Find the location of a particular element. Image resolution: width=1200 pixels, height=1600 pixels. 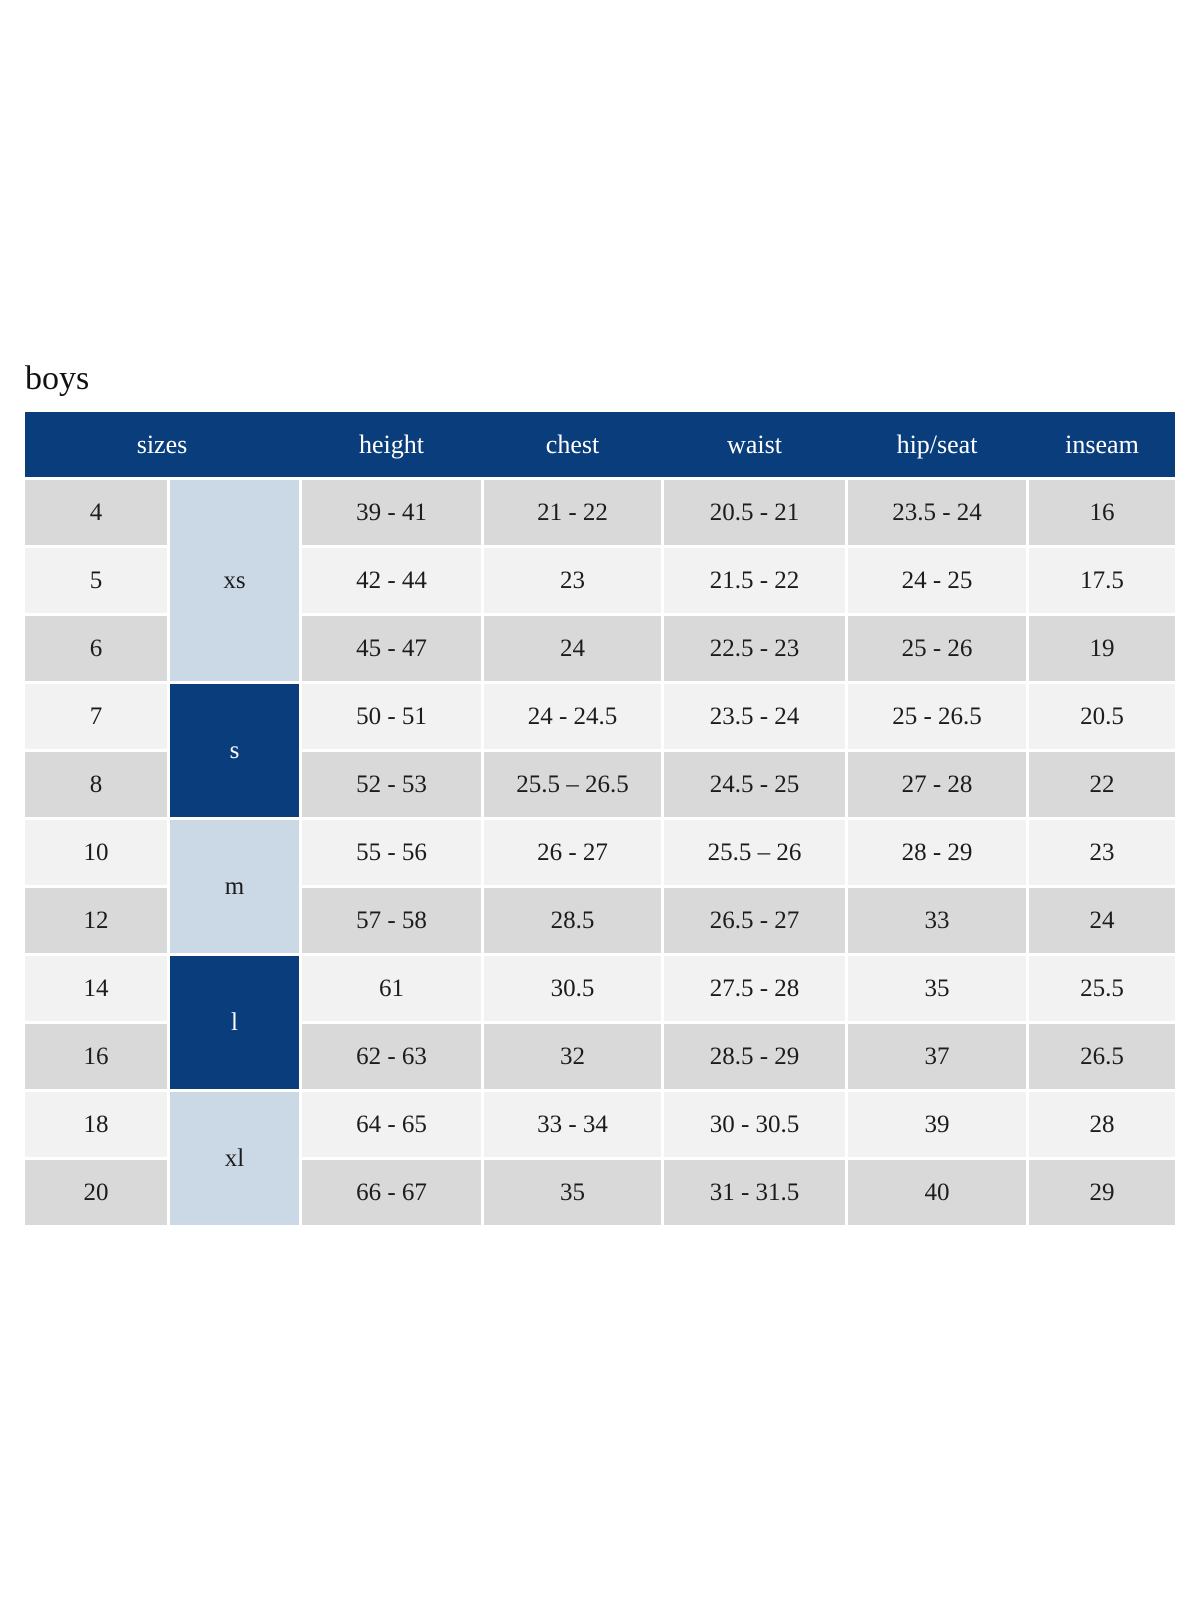

inseam-cell: 19 is located at coordinates (1102, 648).